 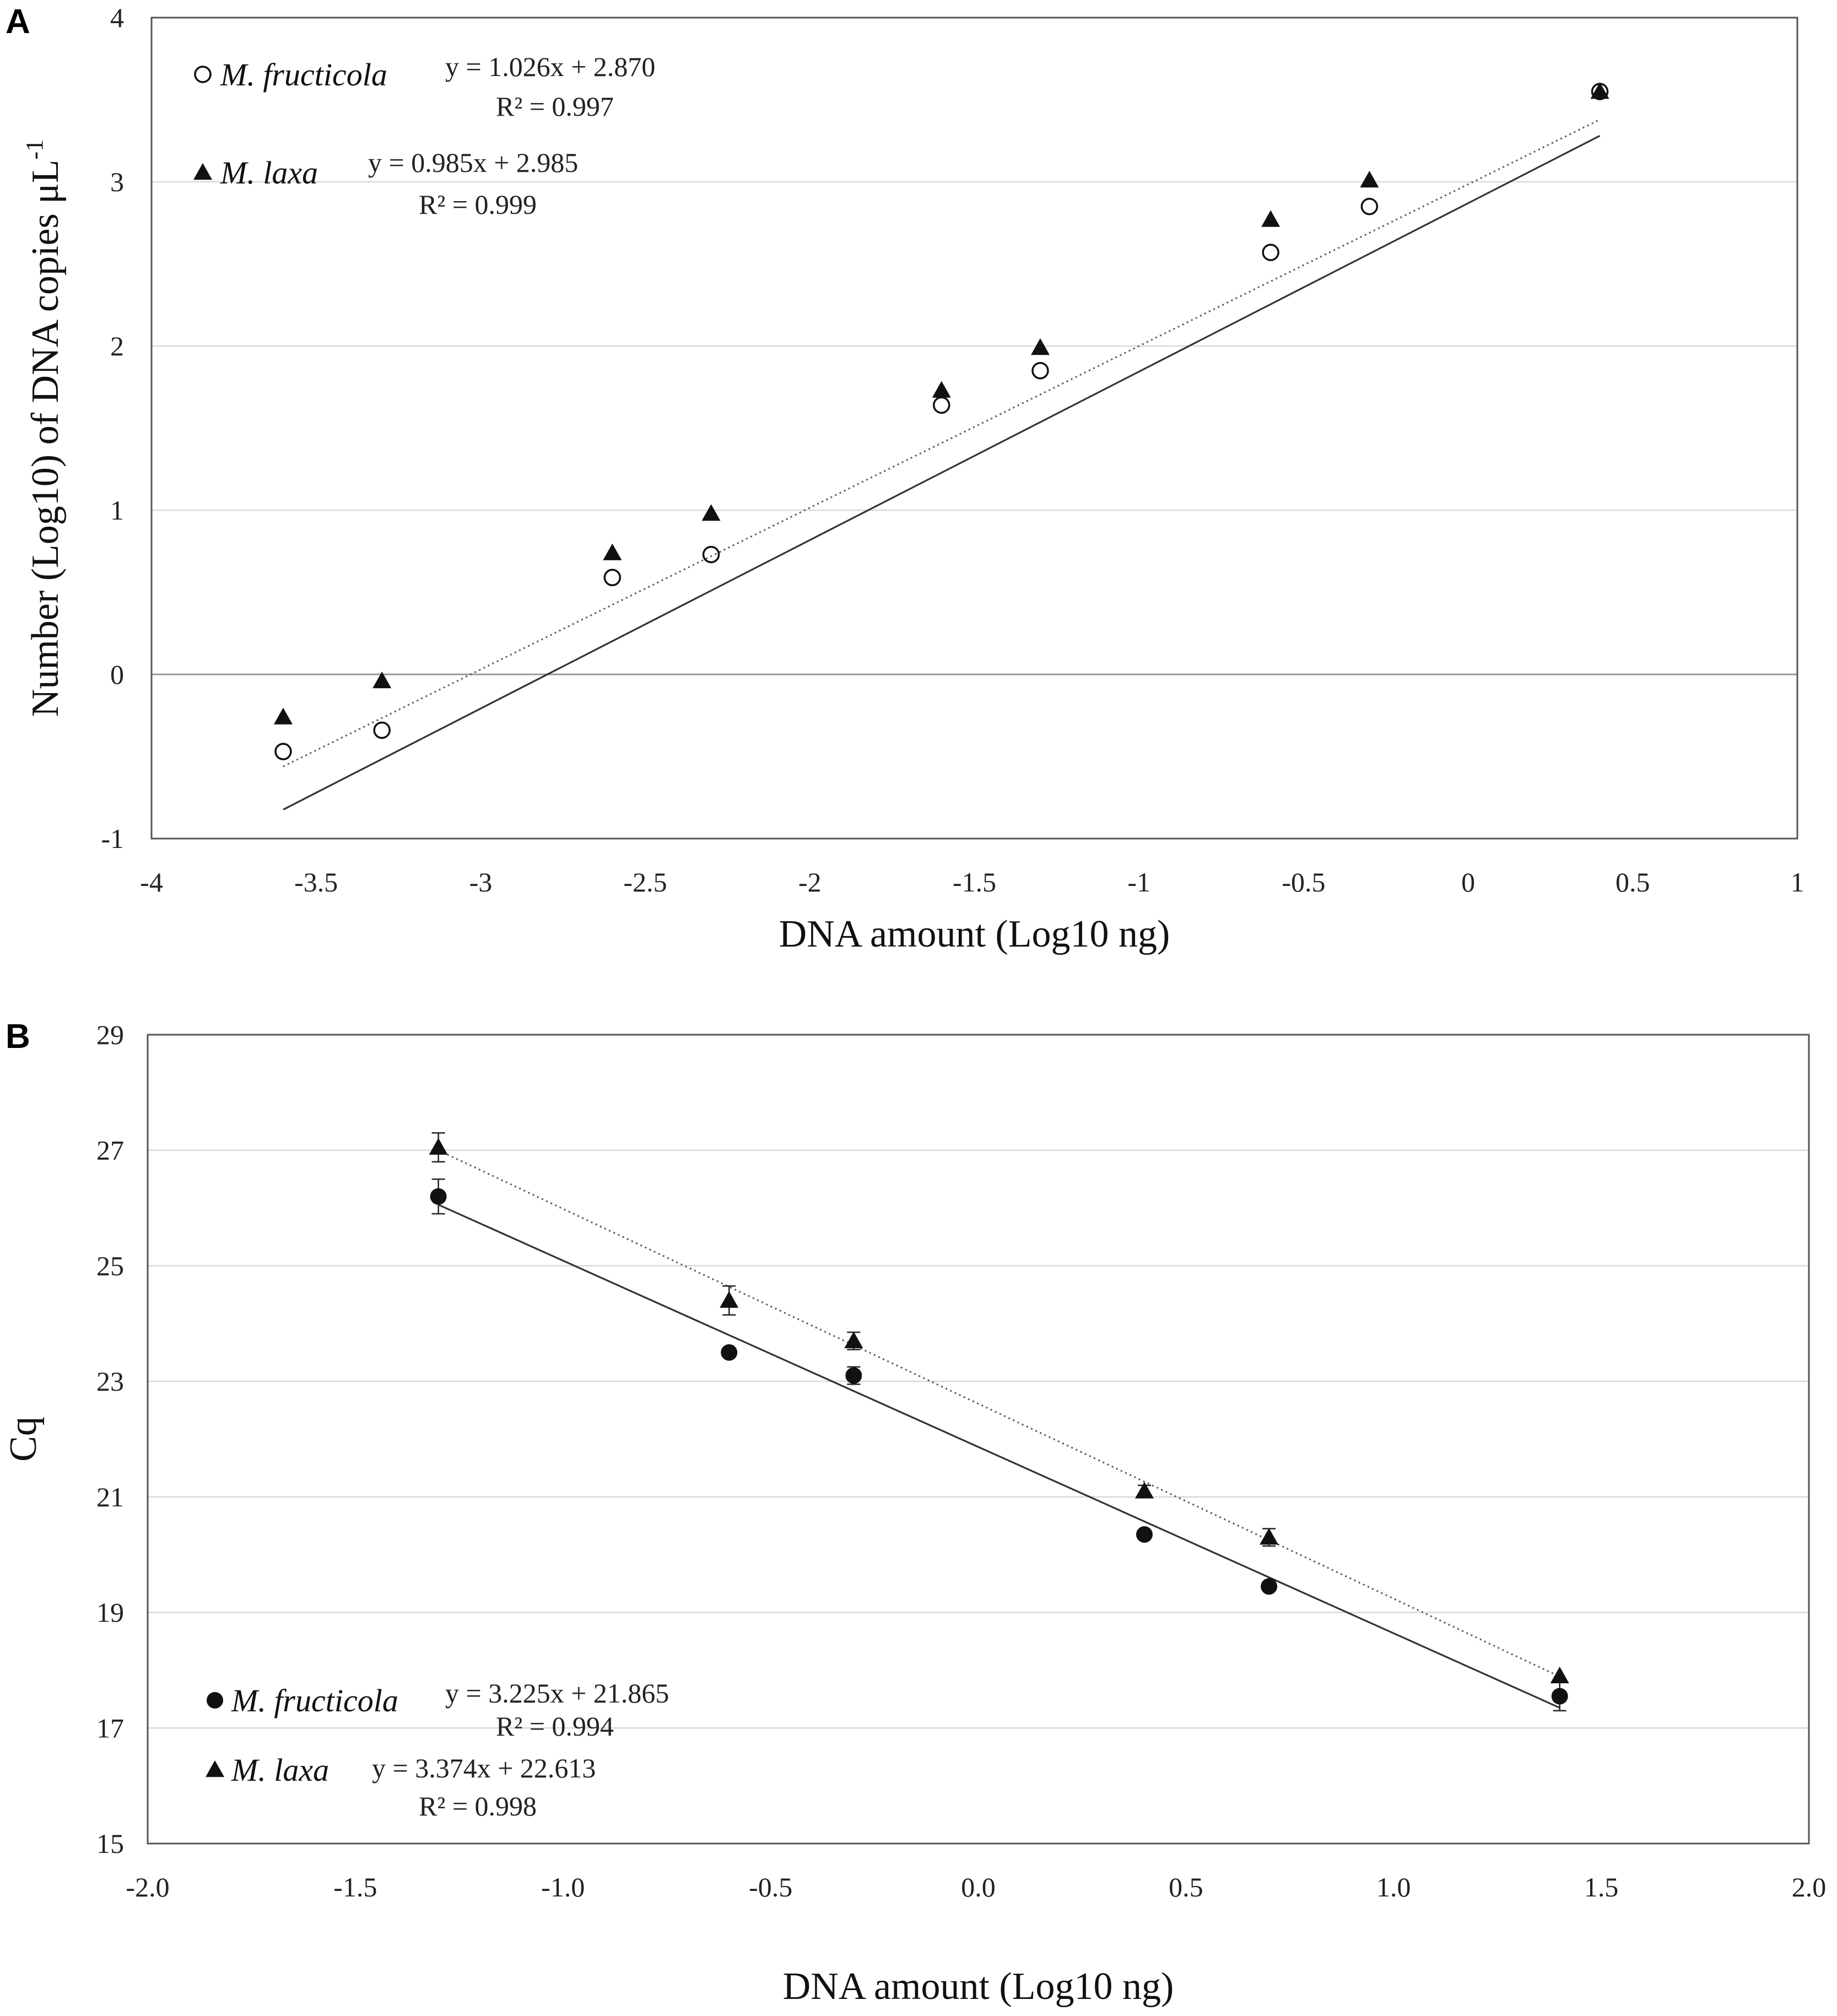 I want to click on y-axis-title-superscript: -1, so click(x=34, y=149).